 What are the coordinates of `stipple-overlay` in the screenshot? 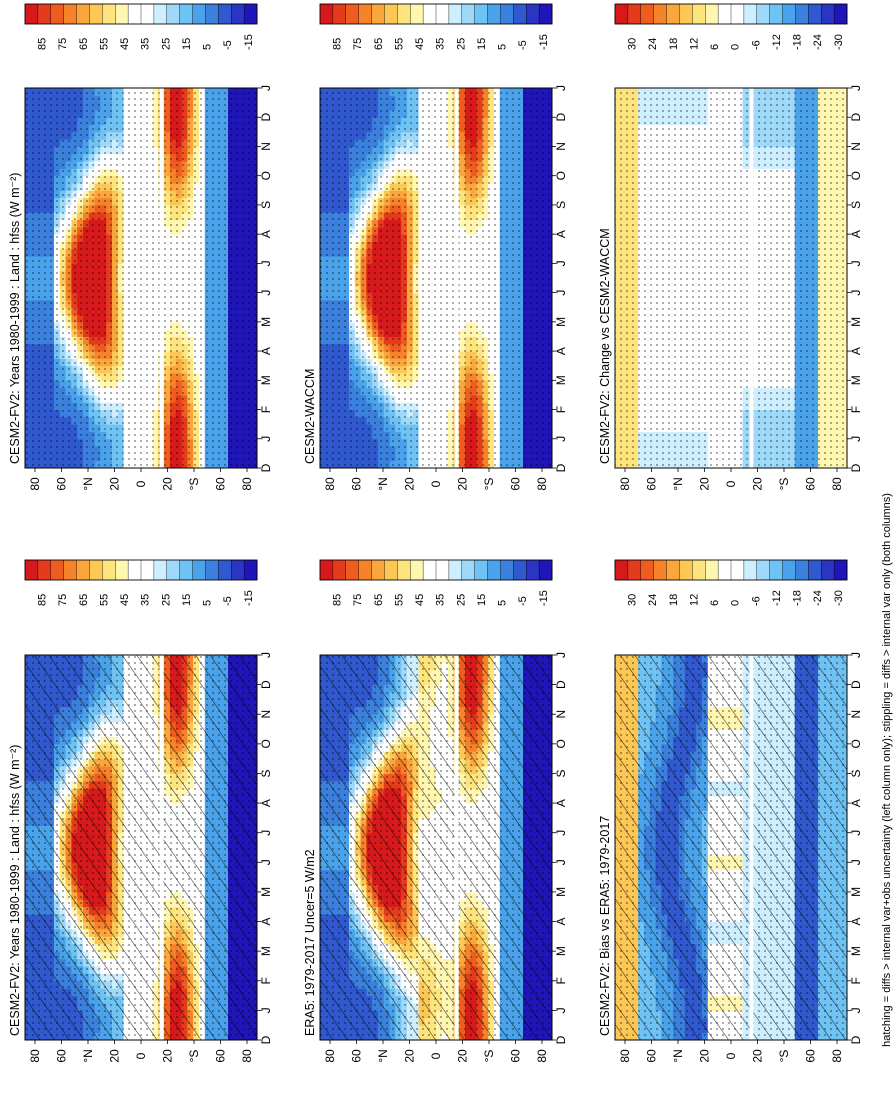 It's located at (141, 278).